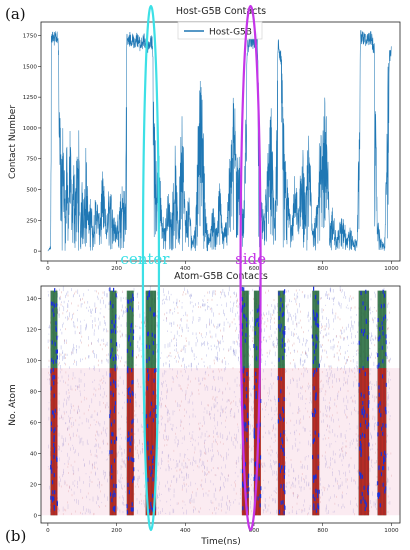 The width and height of the screenshot is (410, 550). Describe the element at coordinates (391, 531) in the screenshot. I see `bottom-x-tick-label-1000: 1000` at that location.